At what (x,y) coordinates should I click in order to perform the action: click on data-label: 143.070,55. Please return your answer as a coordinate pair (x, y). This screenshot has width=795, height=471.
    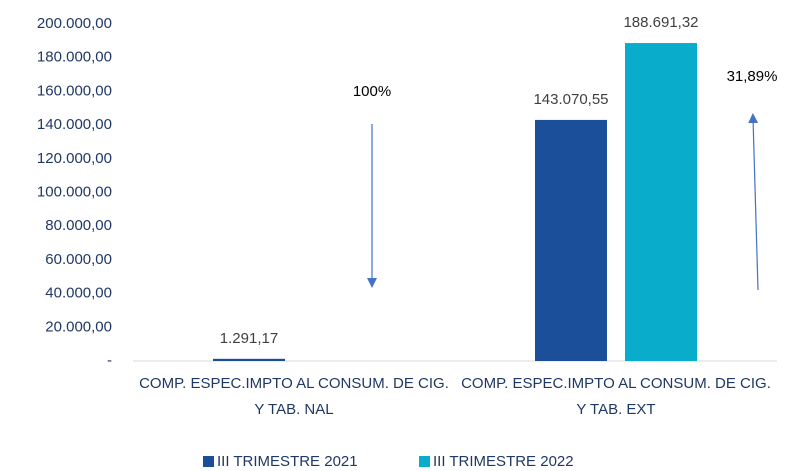
    Looking at the image, I should click on (570, 99).